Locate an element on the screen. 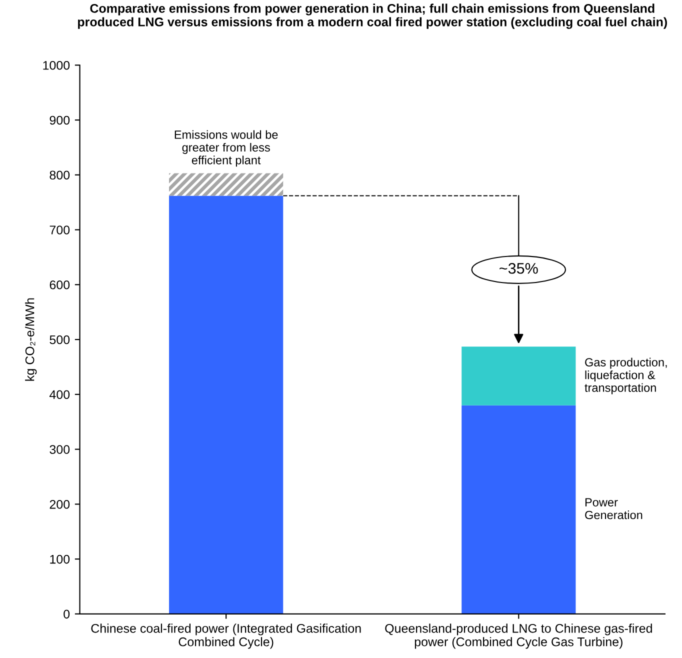 This screenshot has width=682, height=658. y-axis-title: kg CO₂-e/MWh is located at coordinates (31, 339).